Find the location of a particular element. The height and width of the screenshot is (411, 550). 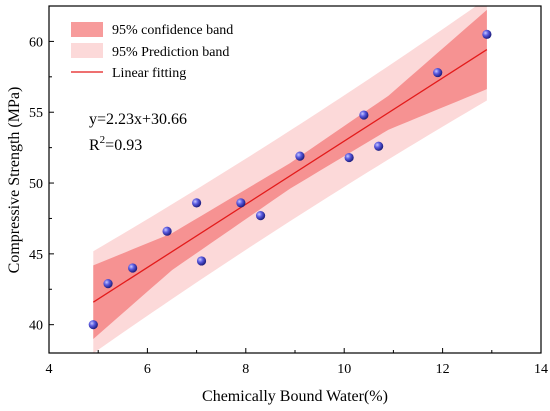

x-tick-label: 4 is located at coordinates (49, 369).